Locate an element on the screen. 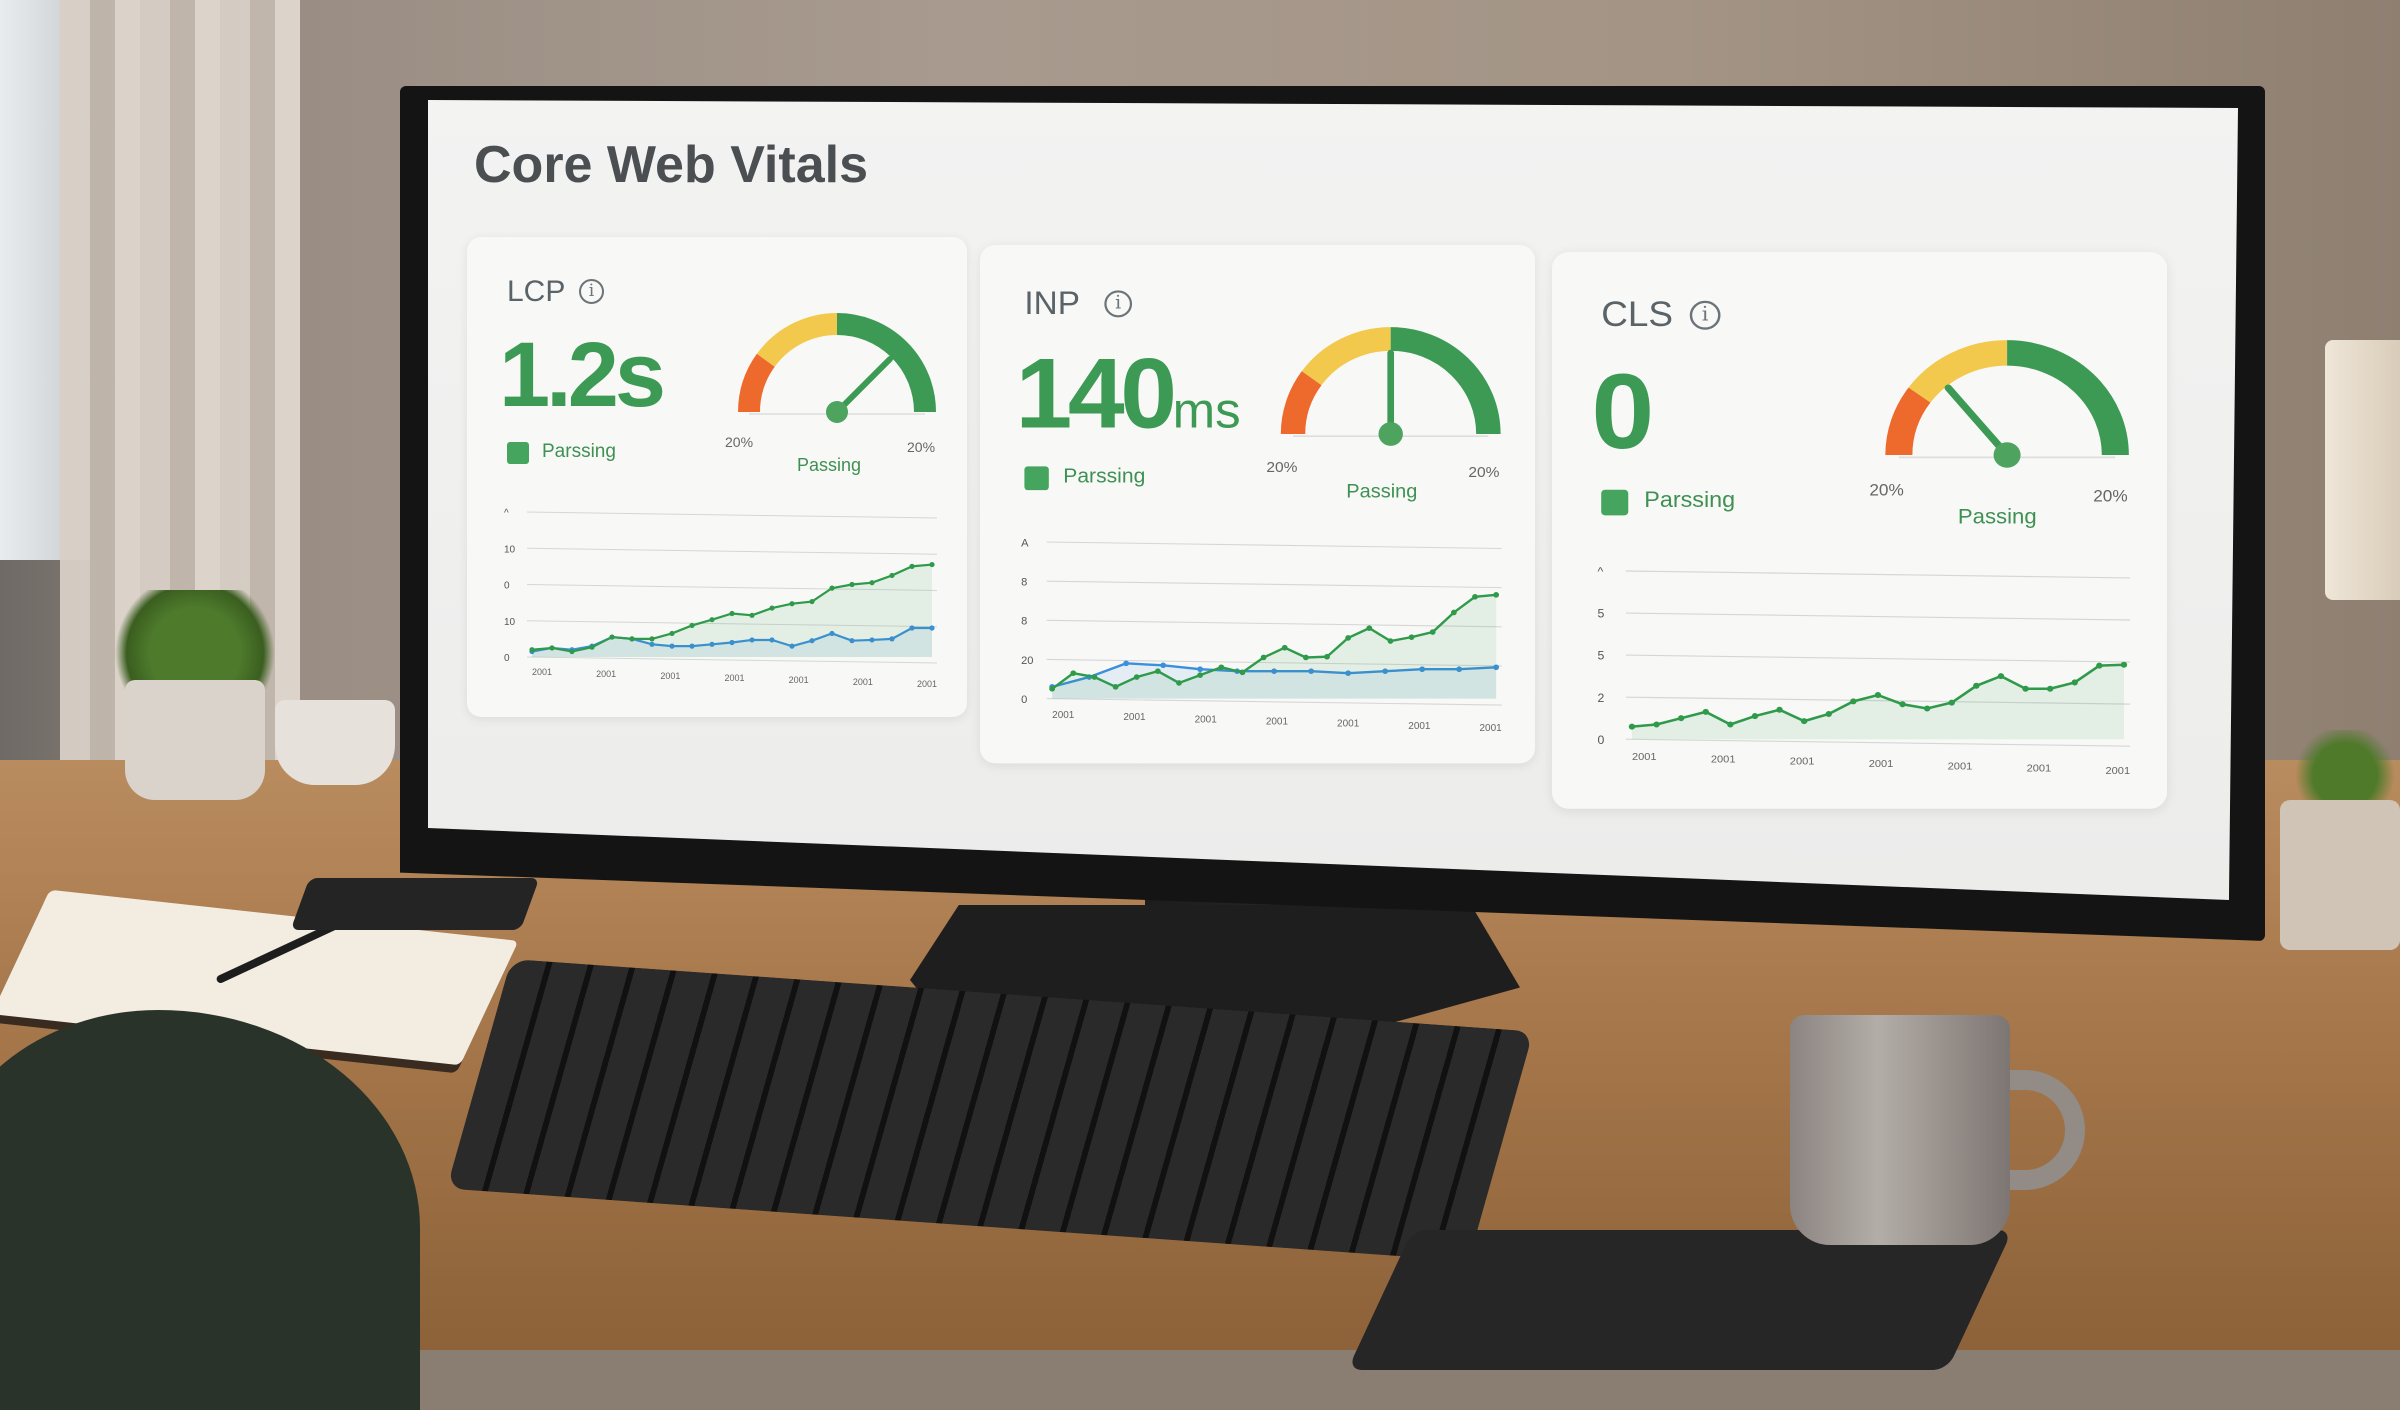 The image size is (2400, 1410). page-title: Core Web Vitals is located at coordinates (671, 165).